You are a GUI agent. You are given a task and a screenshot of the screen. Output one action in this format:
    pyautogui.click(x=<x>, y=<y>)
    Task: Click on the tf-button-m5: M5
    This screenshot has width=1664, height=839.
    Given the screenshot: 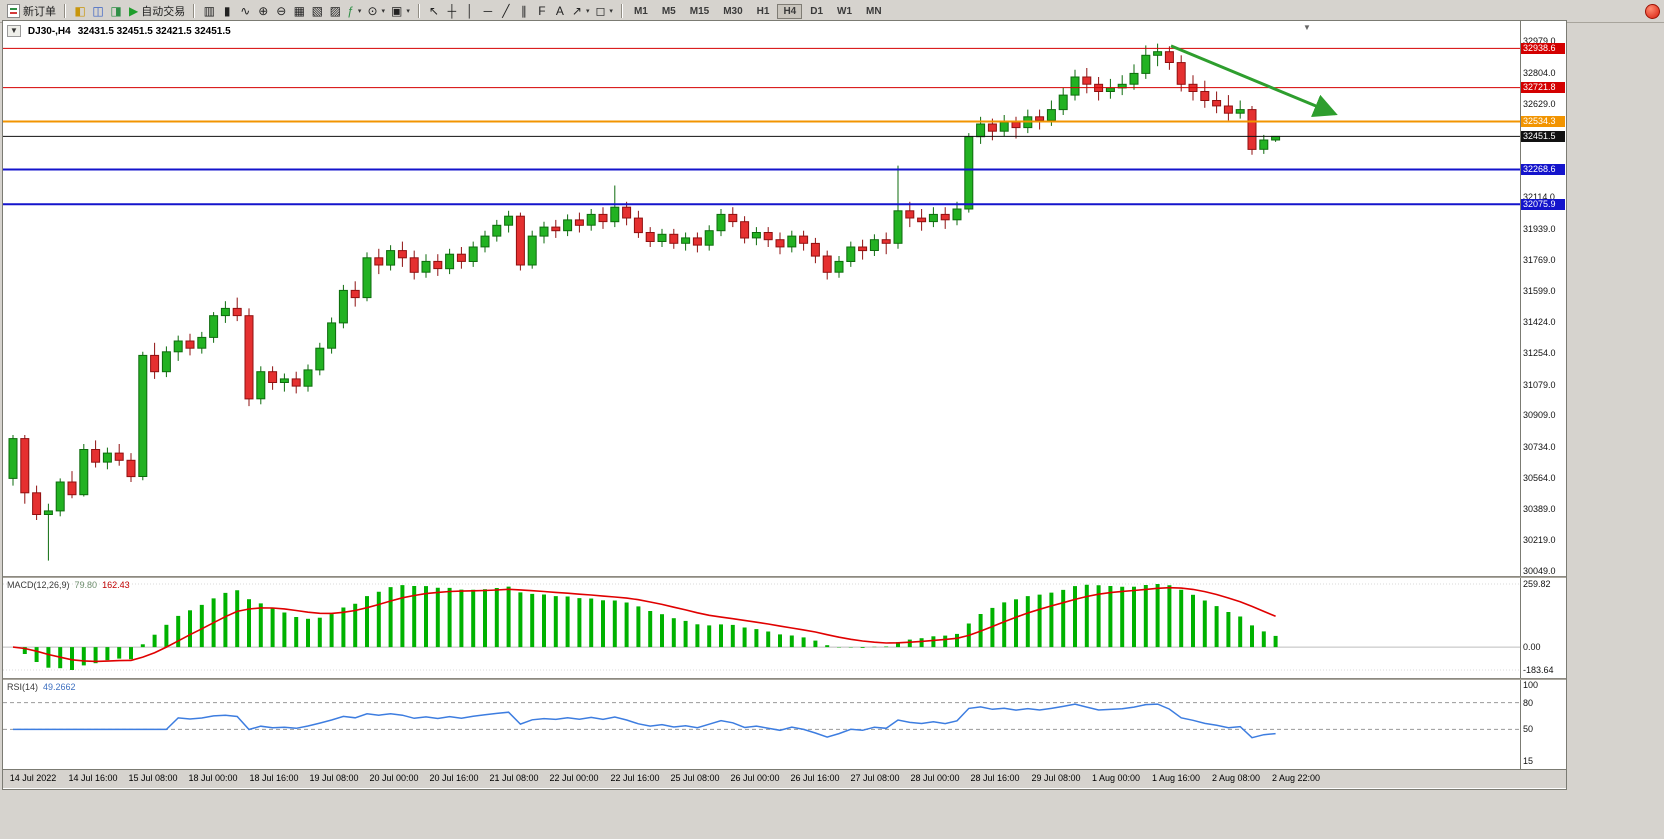 What is the action you would take?
    pyautogui.click(x=669, y=11)
    